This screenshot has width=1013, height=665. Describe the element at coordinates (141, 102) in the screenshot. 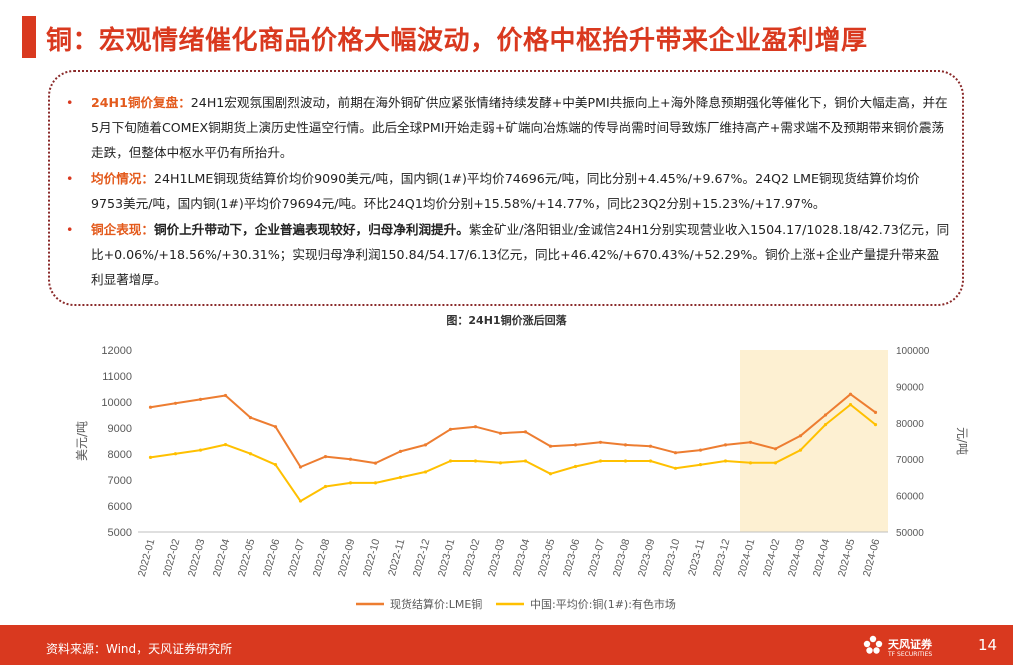

I see `bullet-heading: 24H1铜价复盘：` at that location.